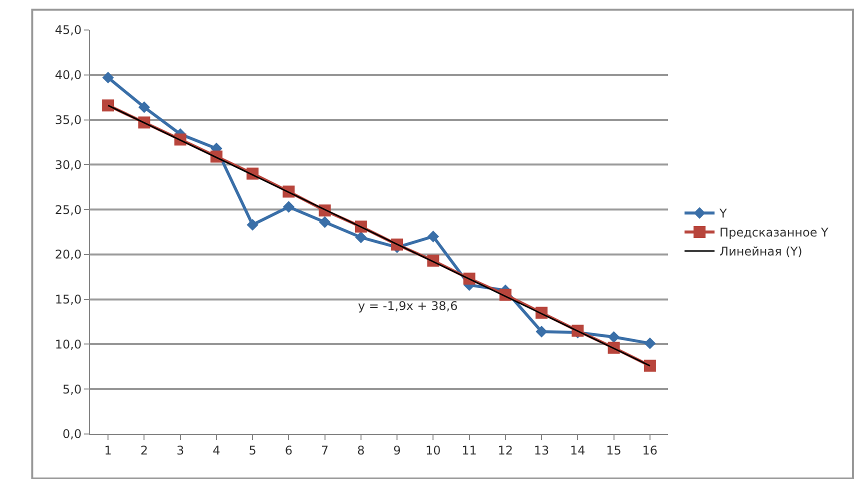 This screenshot has height=479, width=868. I want to click on annotation: y = -1,9x + 38,6, so click(408, 306).